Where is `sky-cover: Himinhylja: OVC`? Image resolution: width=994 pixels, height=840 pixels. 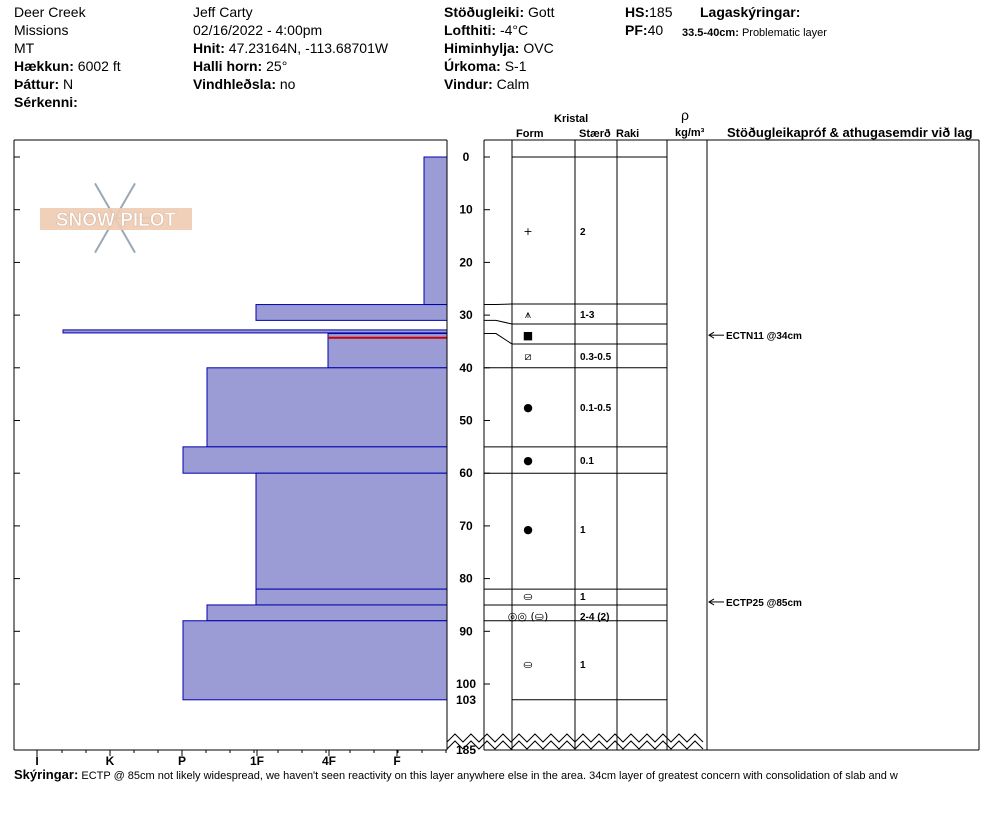 sky-cover: Himinhylja: OVC is located at coordinates (499, 48).